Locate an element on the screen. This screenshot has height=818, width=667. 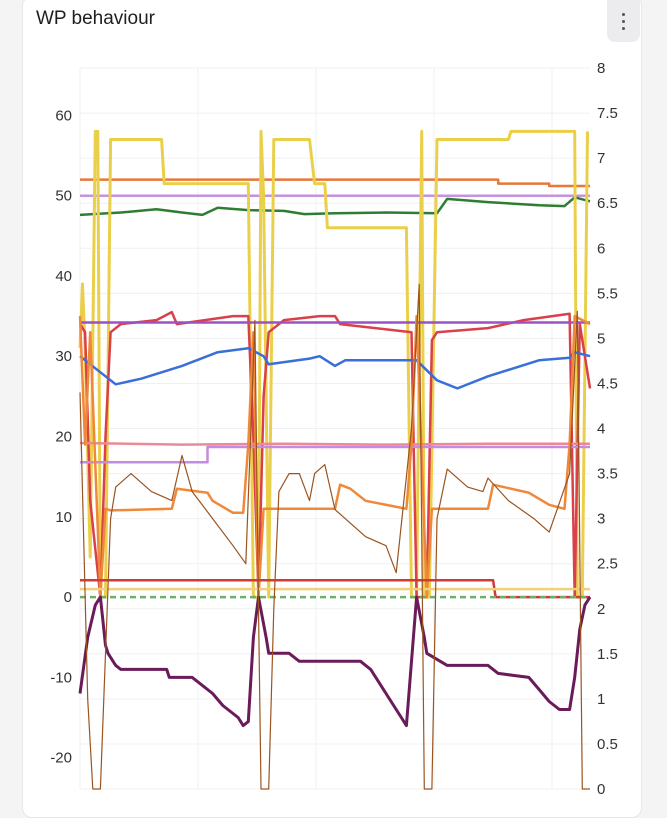
right-axis-tick-label: 4 is located at coordinates (601, 429).